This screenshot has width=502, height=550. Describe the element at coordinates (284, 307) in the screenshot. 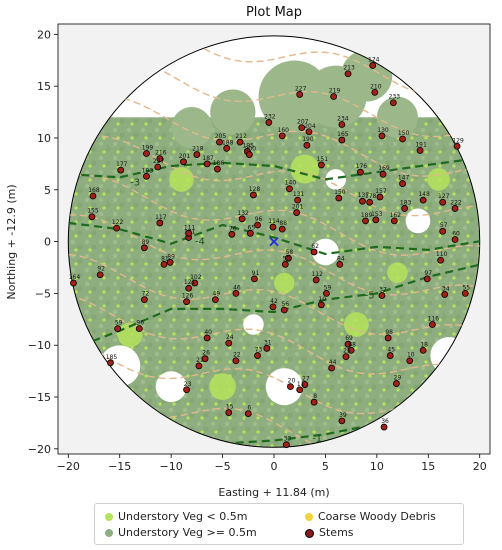

I see `stem-marker: 56` at that location.